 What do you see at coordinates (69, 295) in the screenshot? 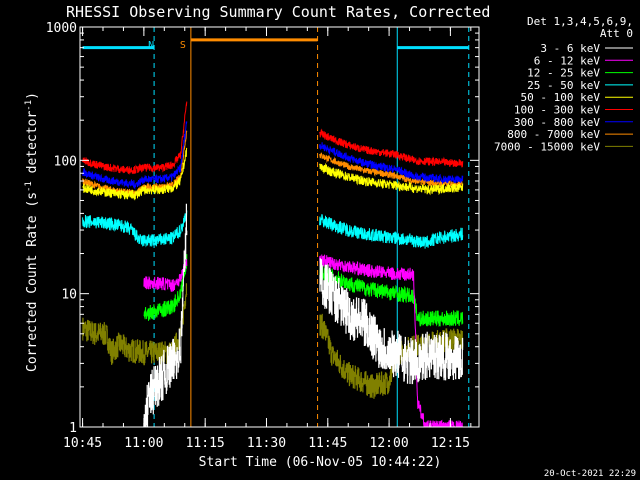
I see `y-tick-label: 10` at bounding box center [69, 295].